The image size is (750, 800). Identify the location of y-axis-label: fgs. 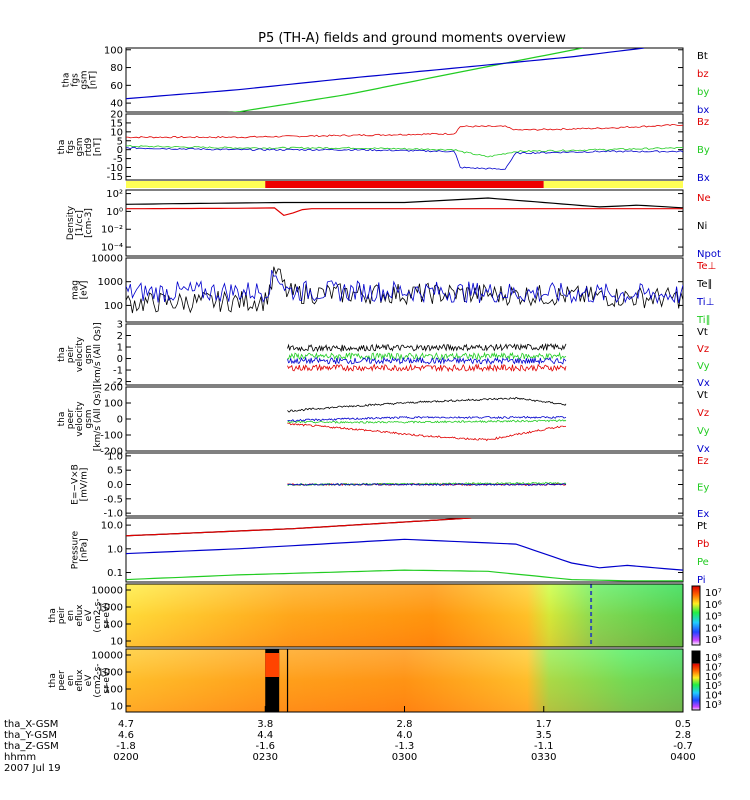
(76, 80).